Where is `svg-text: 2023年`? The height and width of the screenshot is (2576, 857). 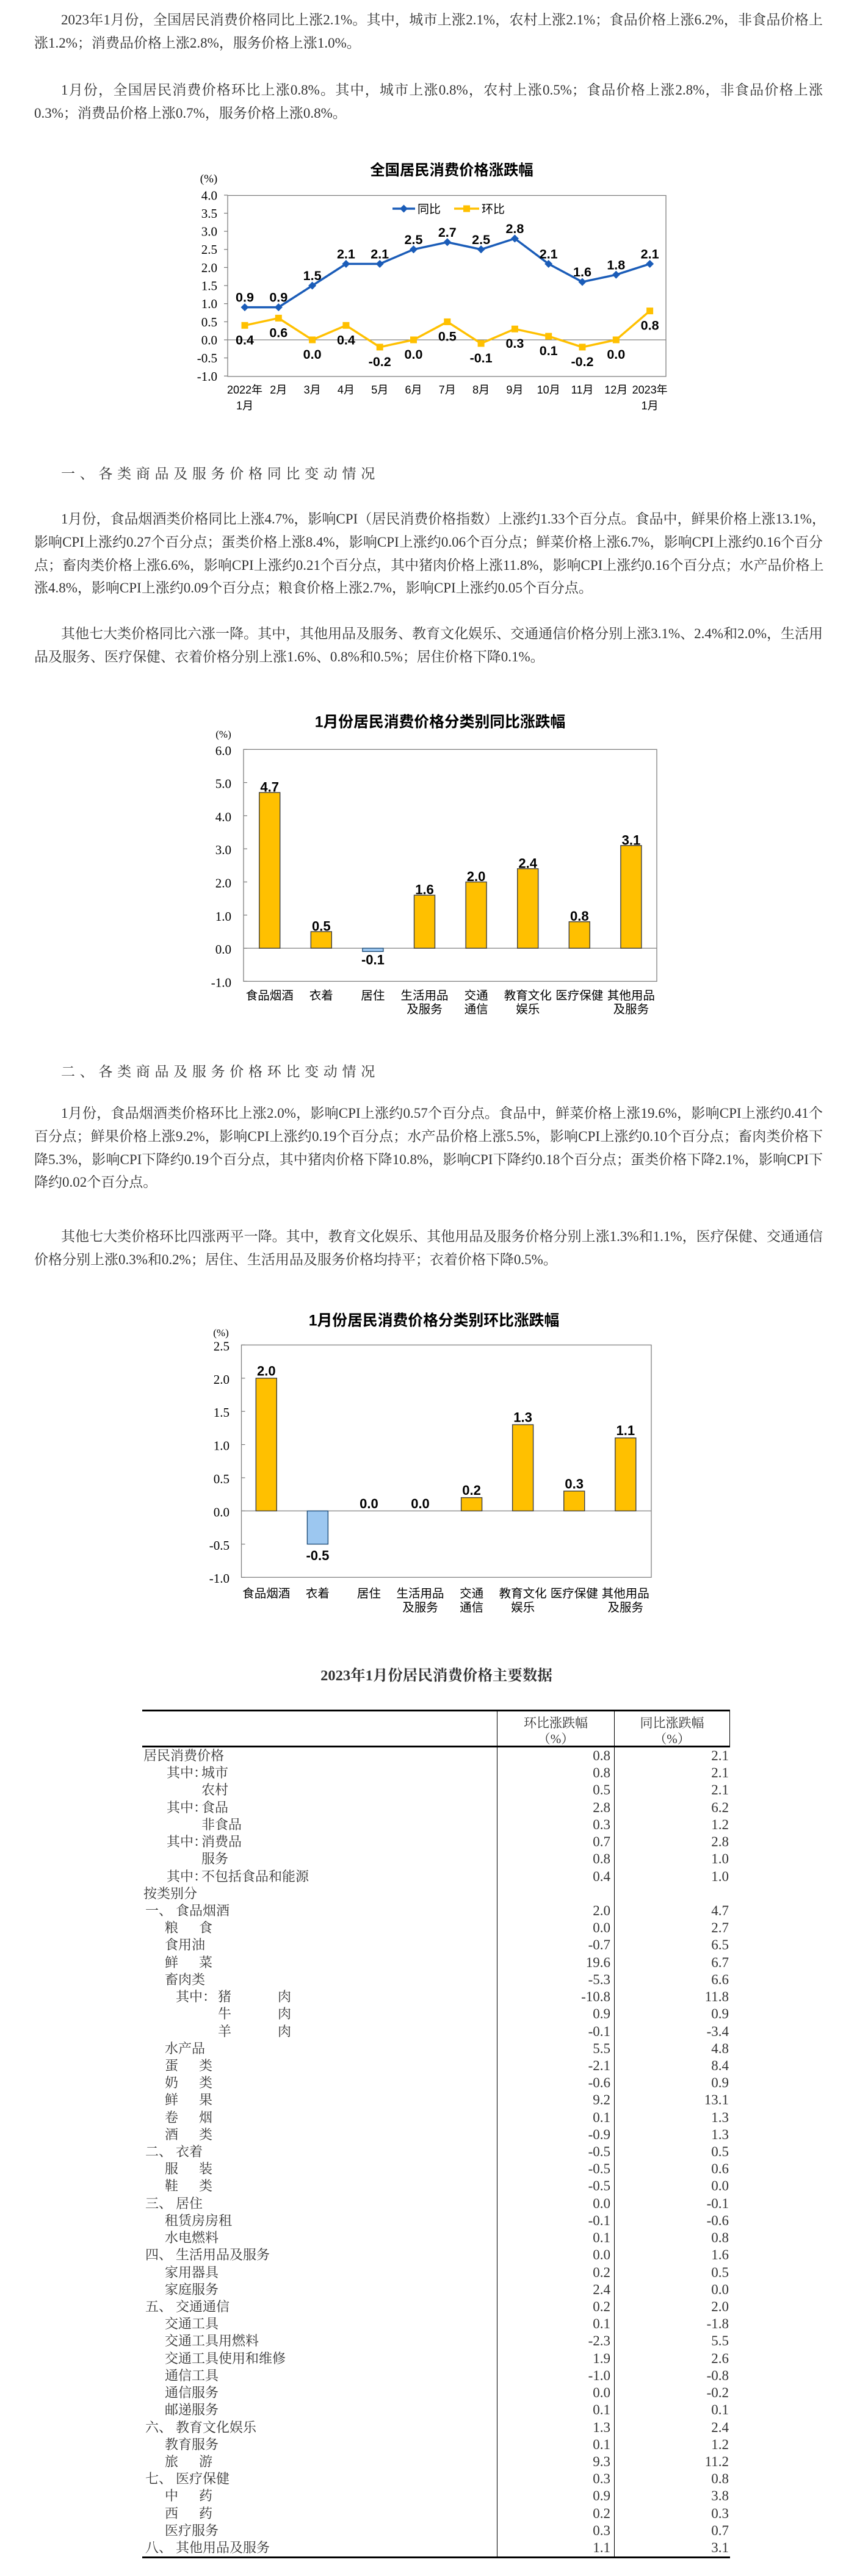 svg-text: 2023年 is located at coordinates (650, 390).